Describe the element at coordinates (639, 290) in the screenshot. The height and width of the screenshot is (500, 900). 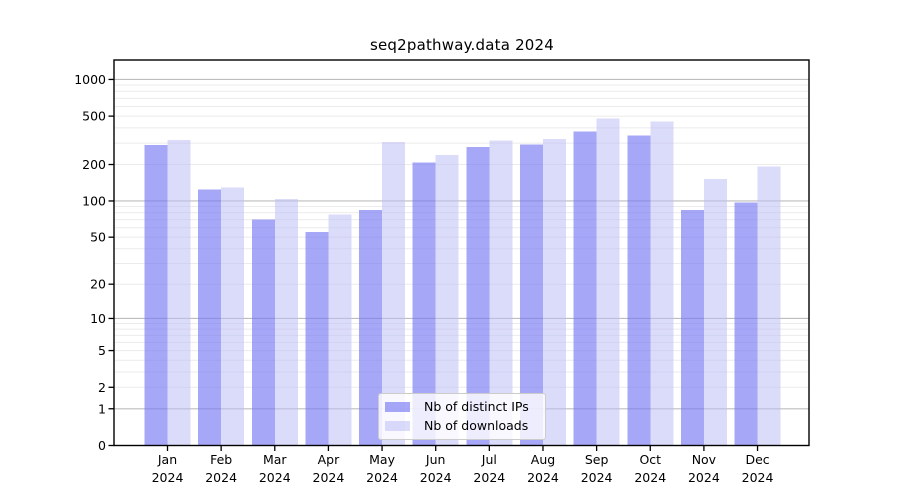
I see `bar-distinct-ips-oct` at that location.